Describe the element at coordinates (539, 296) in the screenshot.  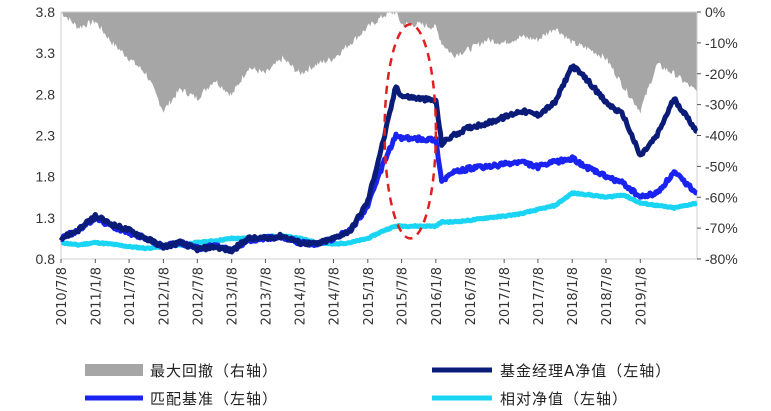
I see `x-tick-label: 2017/7/8` at that location.